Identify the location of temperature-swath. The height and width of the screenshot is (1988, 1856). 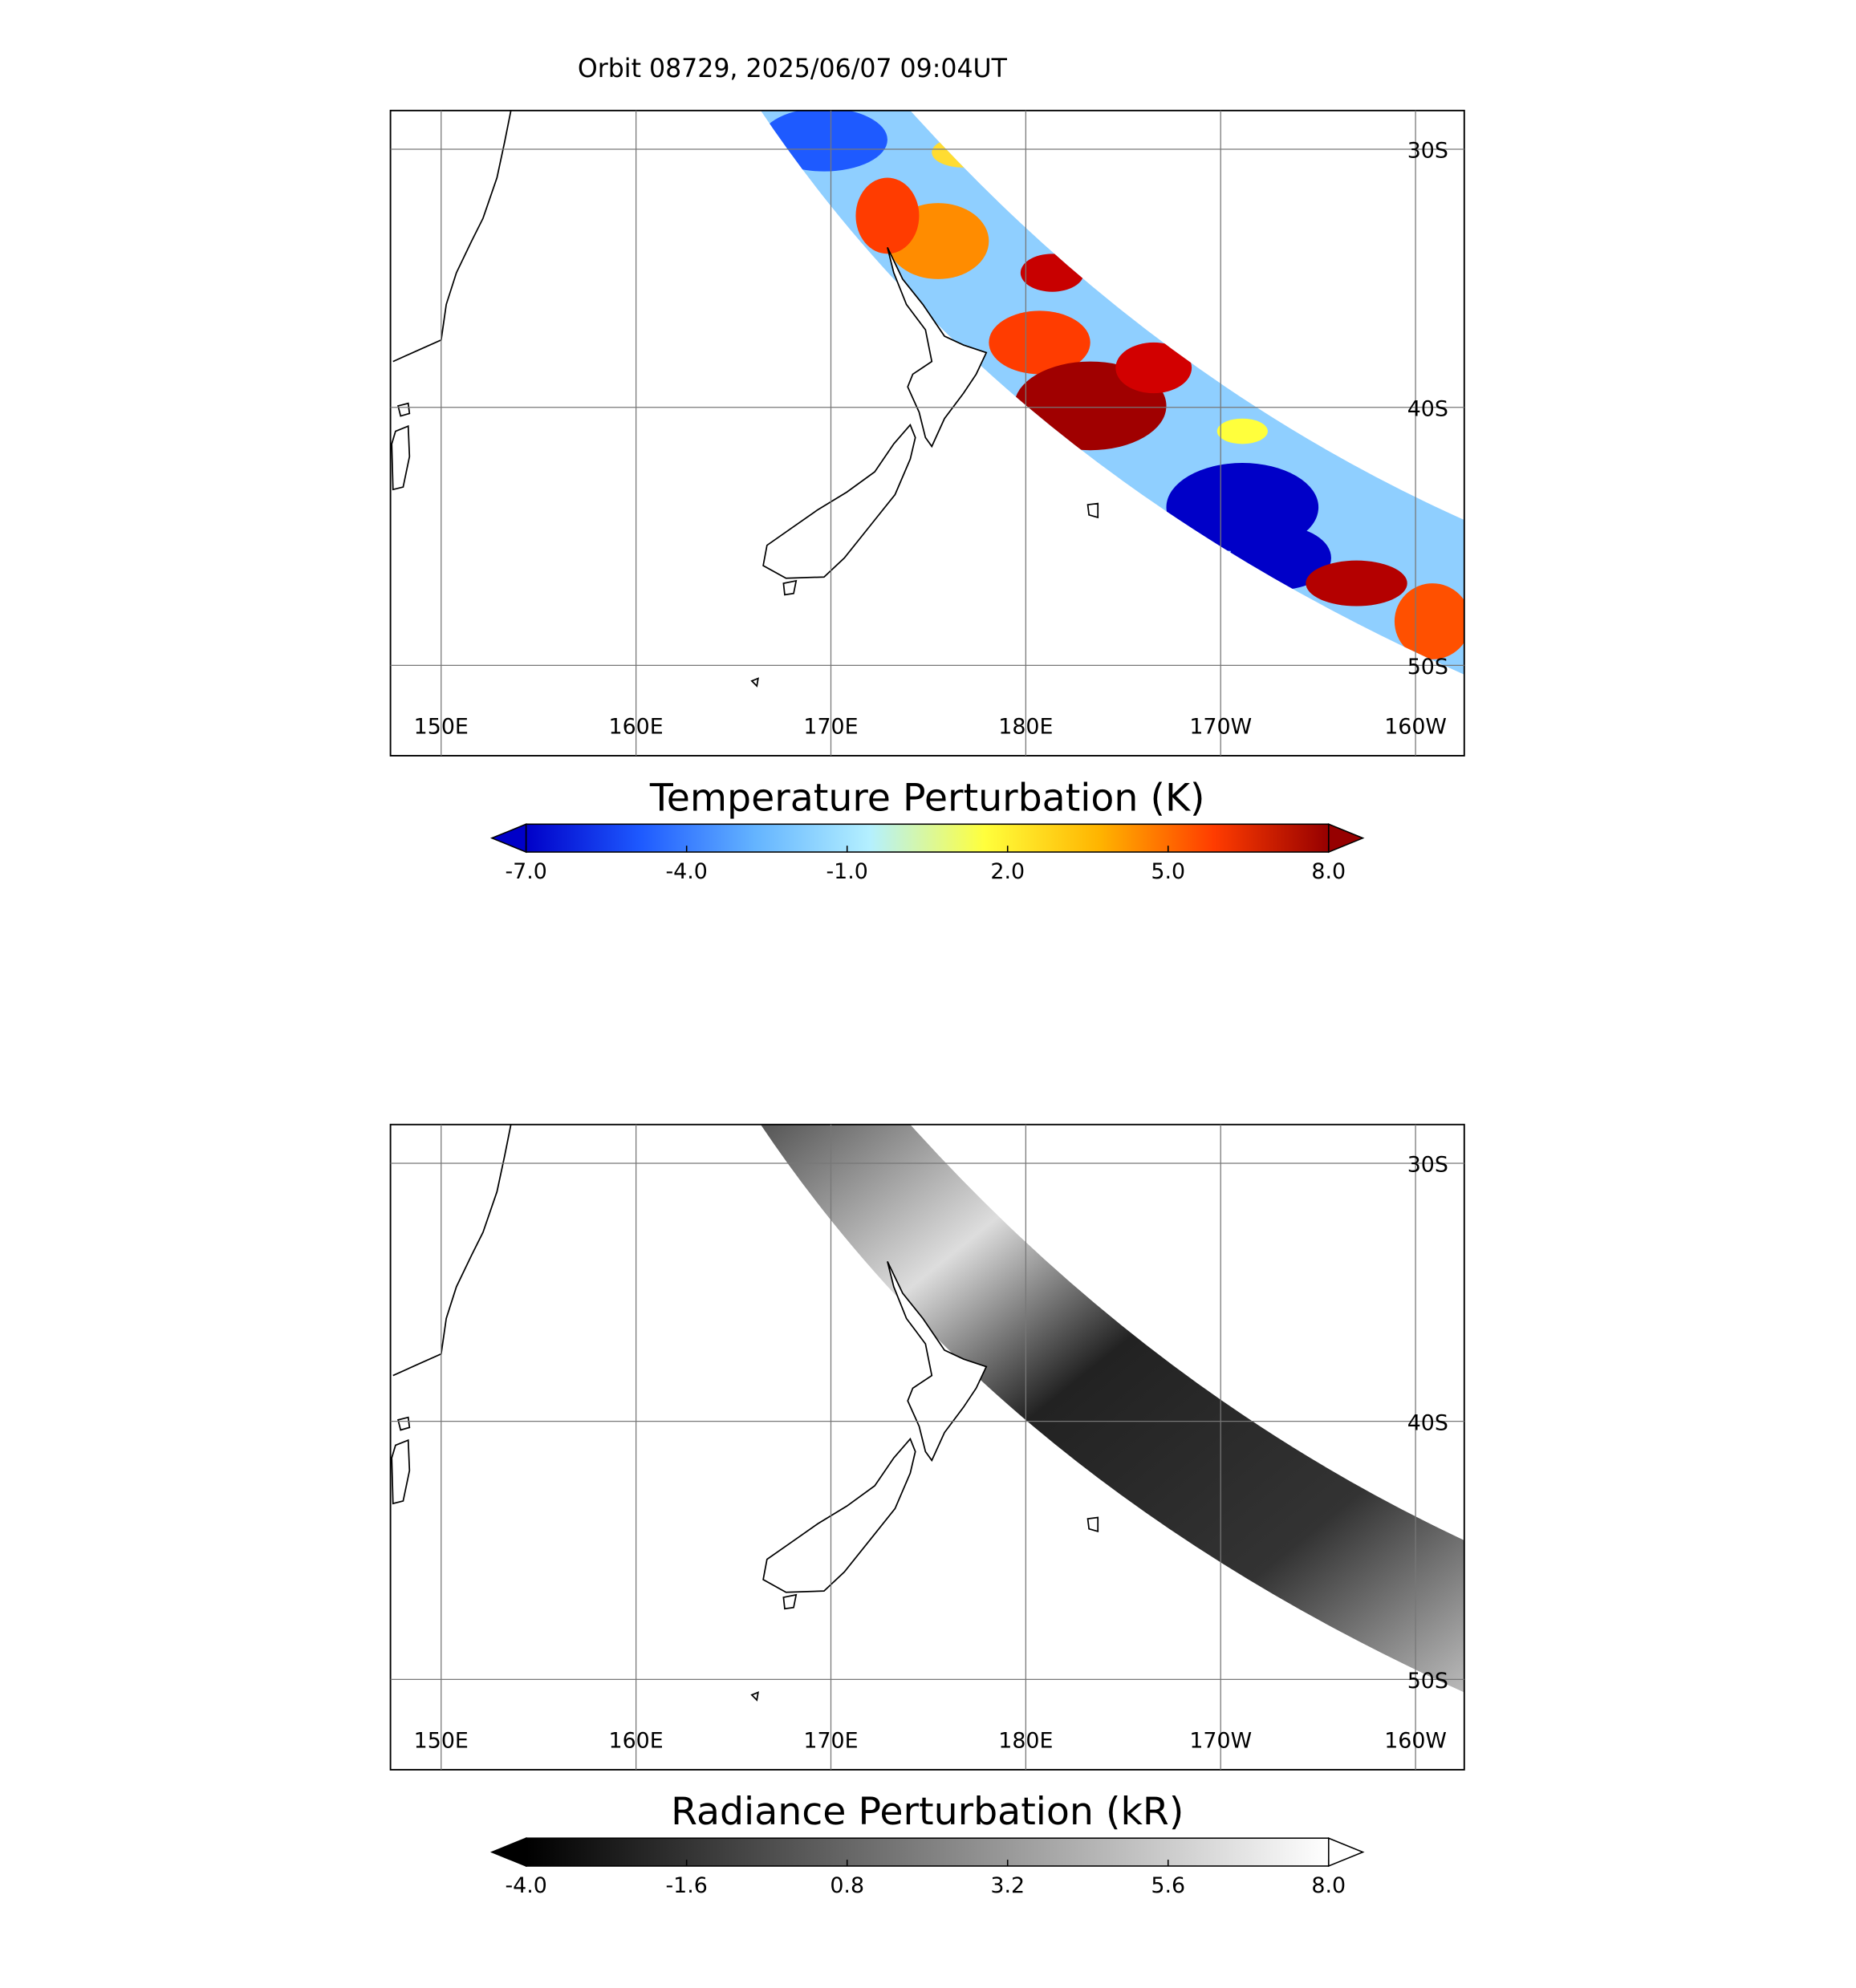
(1112, 392).